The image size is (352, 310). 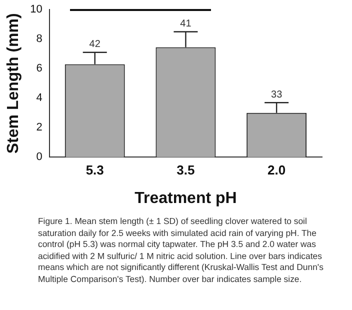 I want to click on annotation: 42, so click(x=95, y=44).